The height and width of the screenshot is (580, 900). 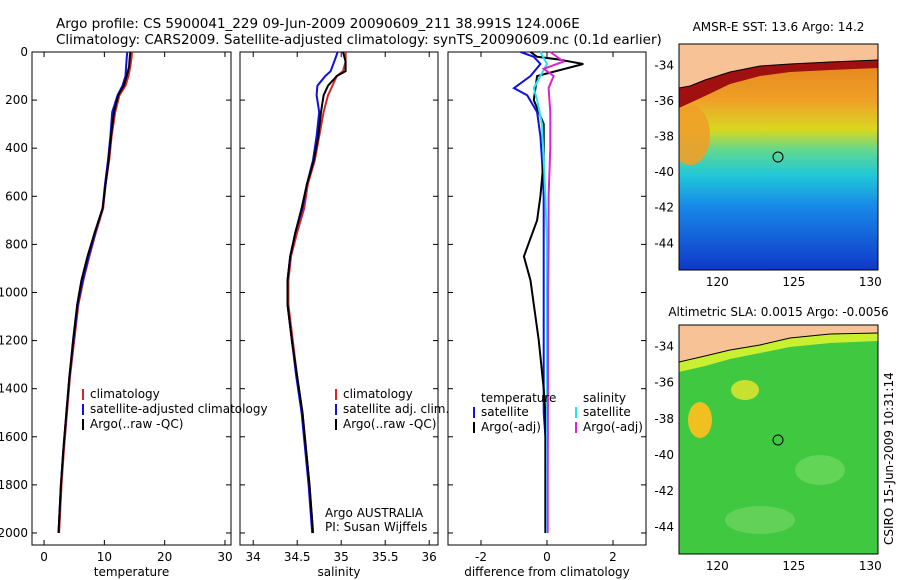 What do you see at coordinates (778, 347) in the screenshot?
I see `sla-coastline` at bounding box center [778, 347].